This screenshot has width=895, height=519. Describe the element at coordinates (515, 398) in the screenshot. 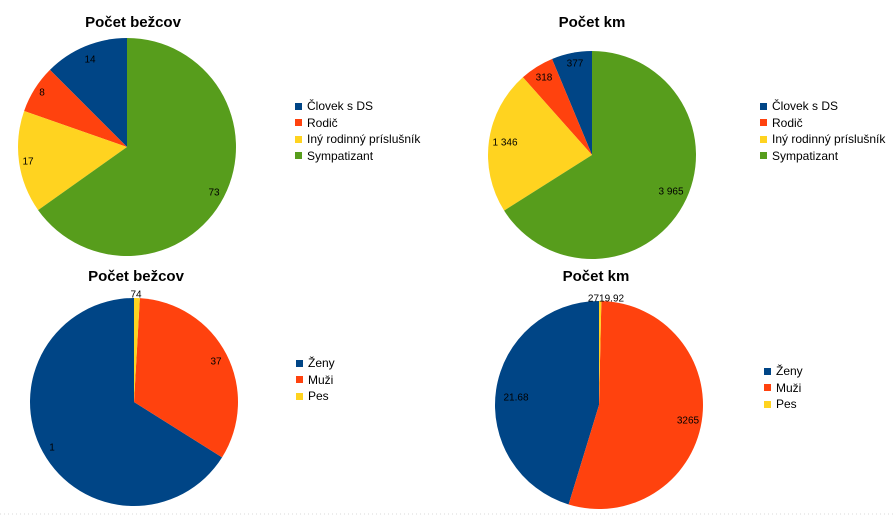

I see `data-label-pes: 21.68` at that location.